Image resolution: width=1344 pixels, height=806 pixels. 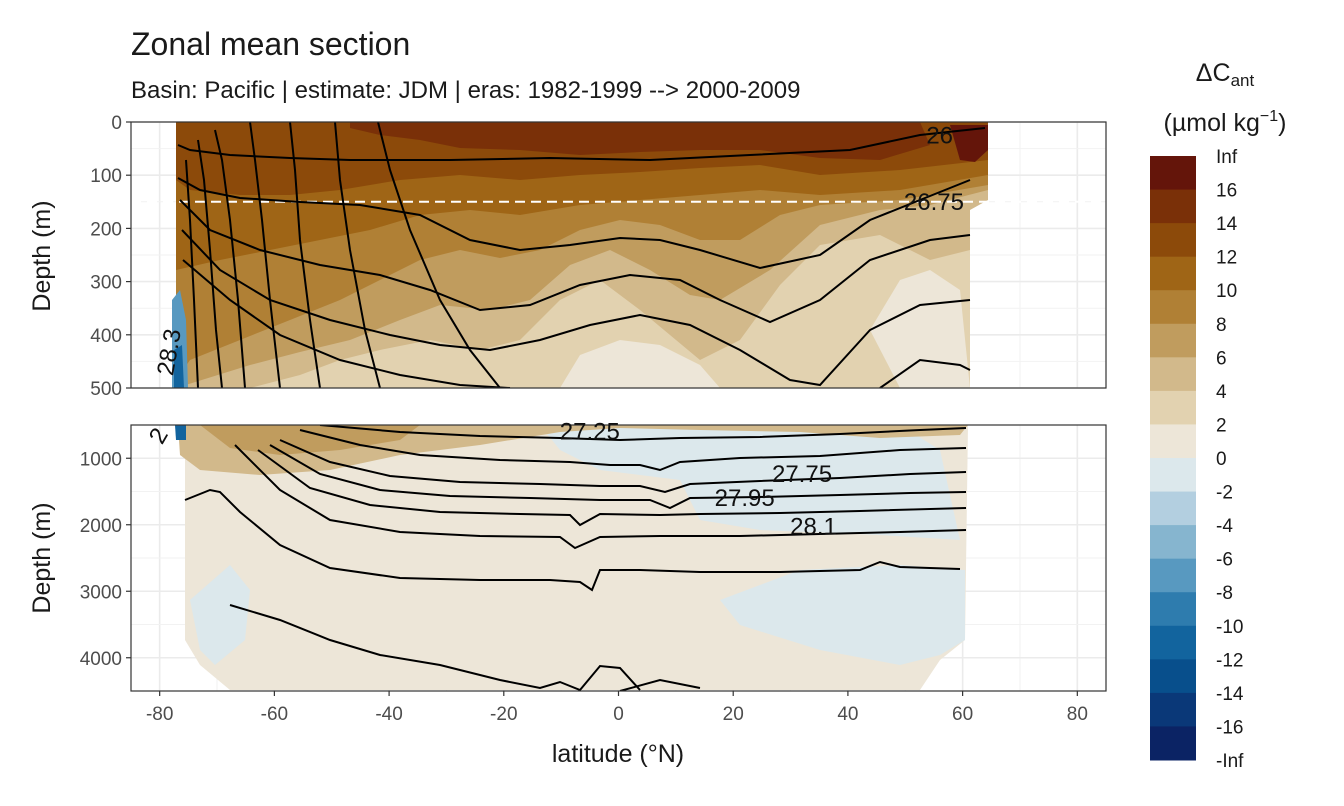 What do you see at coordinates (1221, 358) in the screenshot?
I see `legend-label: 6` at bounding box center [1221, 358].